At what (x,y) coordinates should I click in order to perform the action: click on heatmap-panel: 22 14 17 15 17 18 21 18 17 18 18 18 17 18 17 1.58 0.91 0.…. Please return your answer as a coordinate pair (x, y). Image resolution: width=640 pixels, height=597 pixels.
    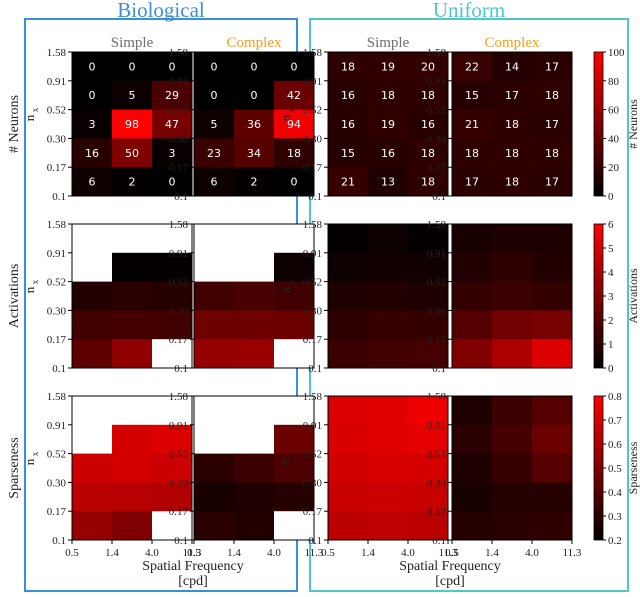
    Looking at the image, I should click on (500, 125).